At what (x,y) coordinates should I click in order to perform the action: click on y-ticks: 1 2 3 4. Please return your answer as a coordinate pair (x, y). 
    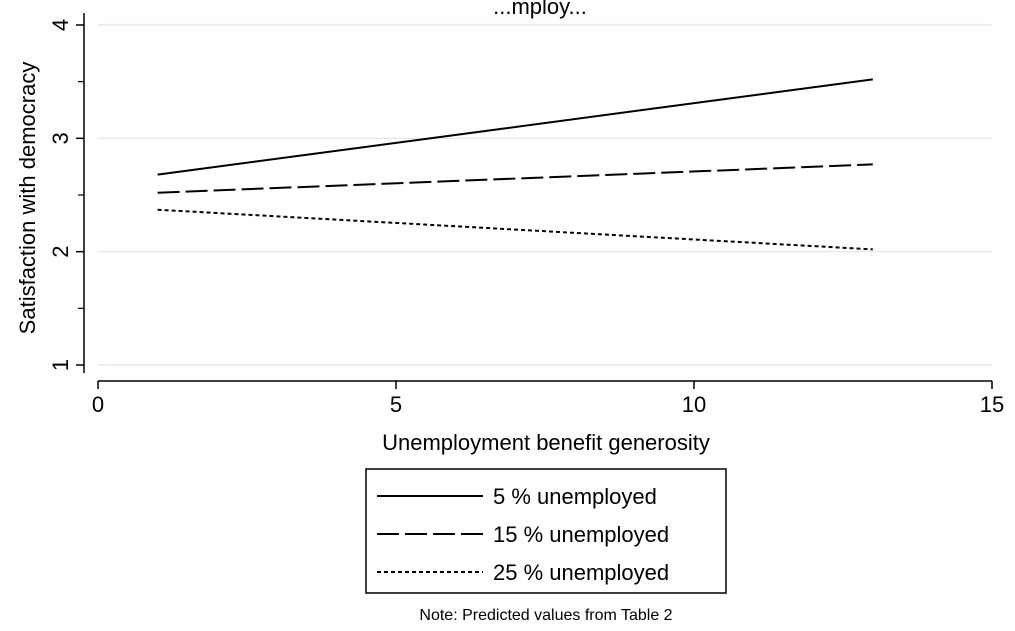
    Looking at the image, I should click on (66, 195).